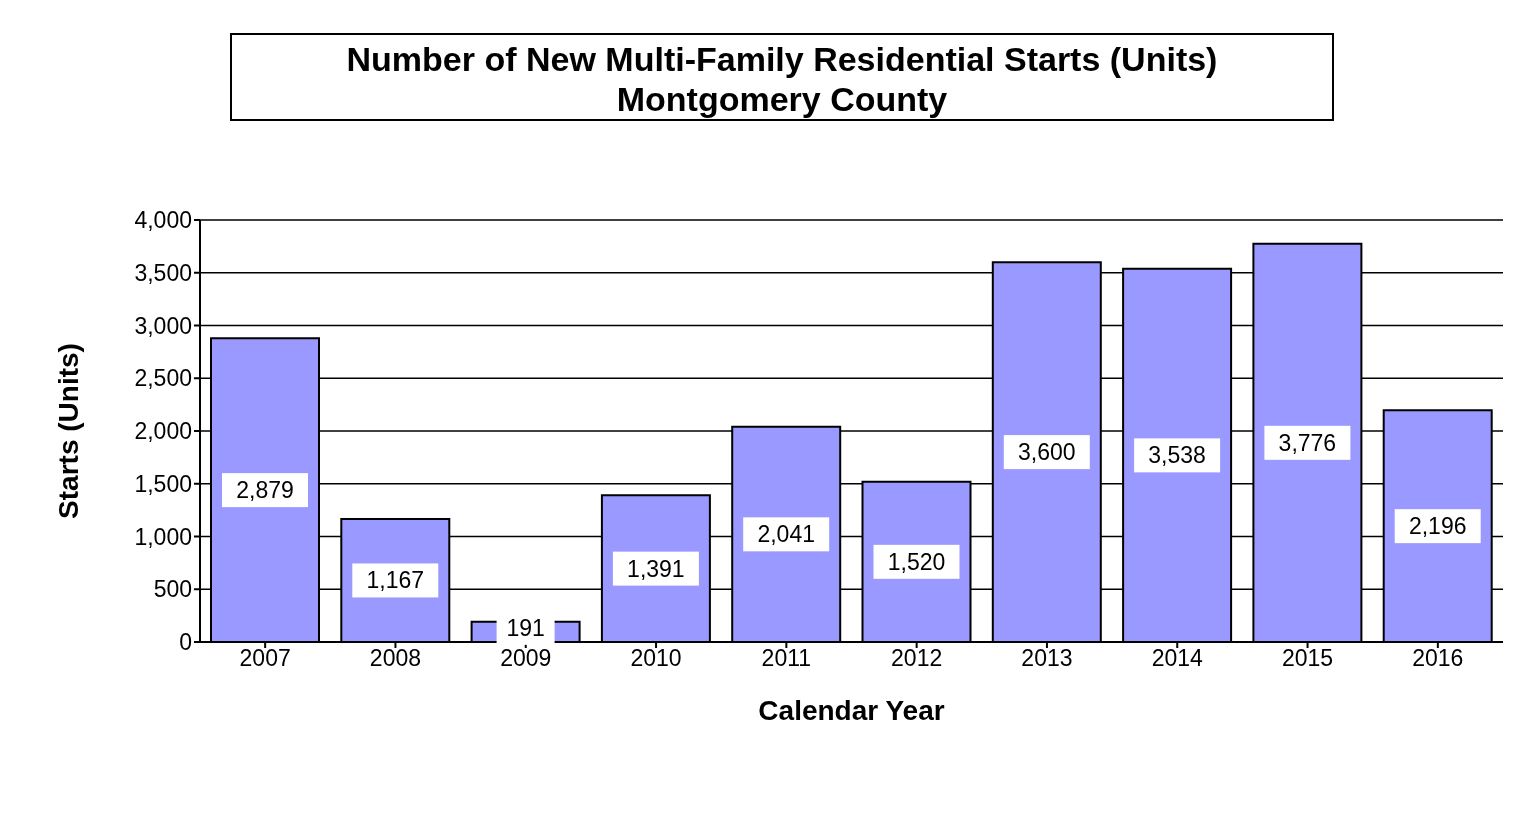 The height and width of the screenshot is (826, 1533). I want to click on x-tick-label: 2007, so click(265, 658).